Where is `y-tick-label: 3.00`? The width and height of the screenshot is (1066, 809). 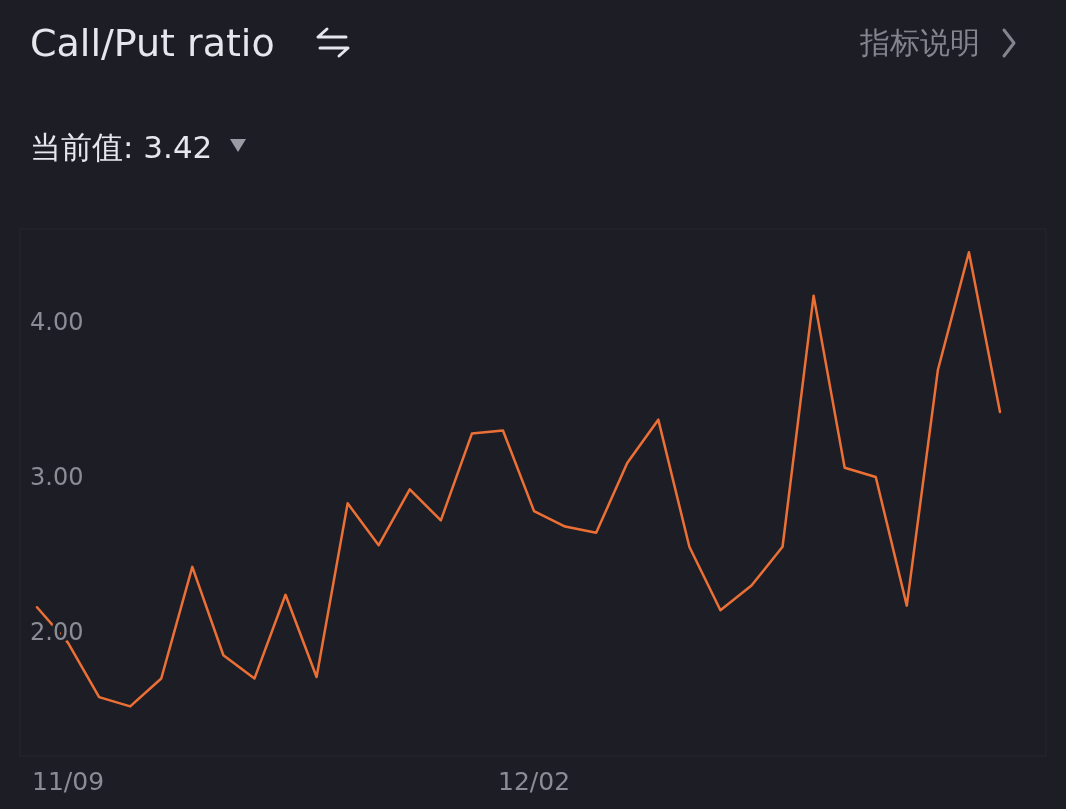 y-tick-label: 3.00 is located at coordinates (57, 477).